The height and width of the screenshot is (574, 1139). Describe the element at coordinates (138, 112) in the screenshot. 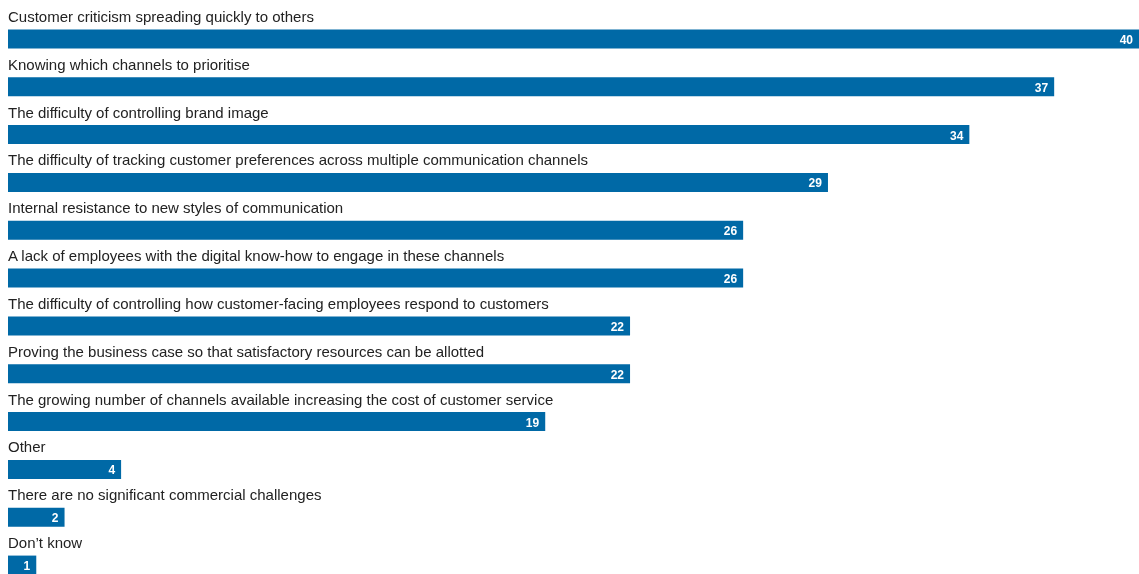

I see `y-tick-label: The difficulty of controlling brand image` at that location.